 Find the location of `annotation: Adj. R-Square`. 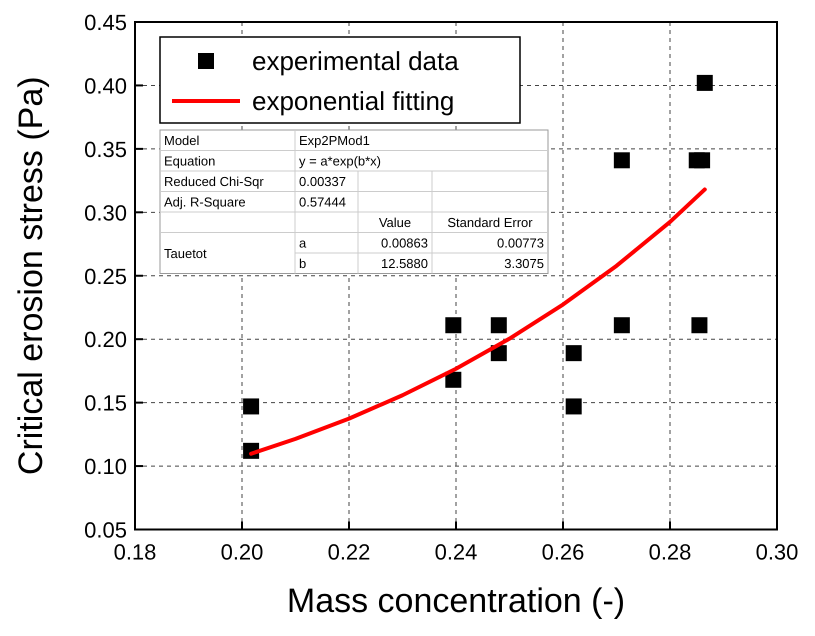

annotation: Adj. R-Square is located at coordinates (205, 202).